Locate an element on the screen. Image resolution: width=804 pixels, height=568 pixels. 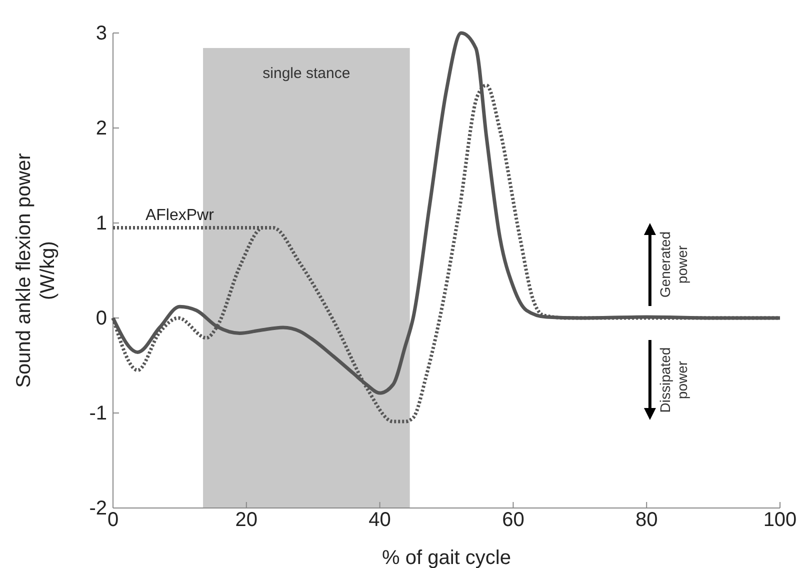
band-label: single stance is located at coordinates (306, 73).